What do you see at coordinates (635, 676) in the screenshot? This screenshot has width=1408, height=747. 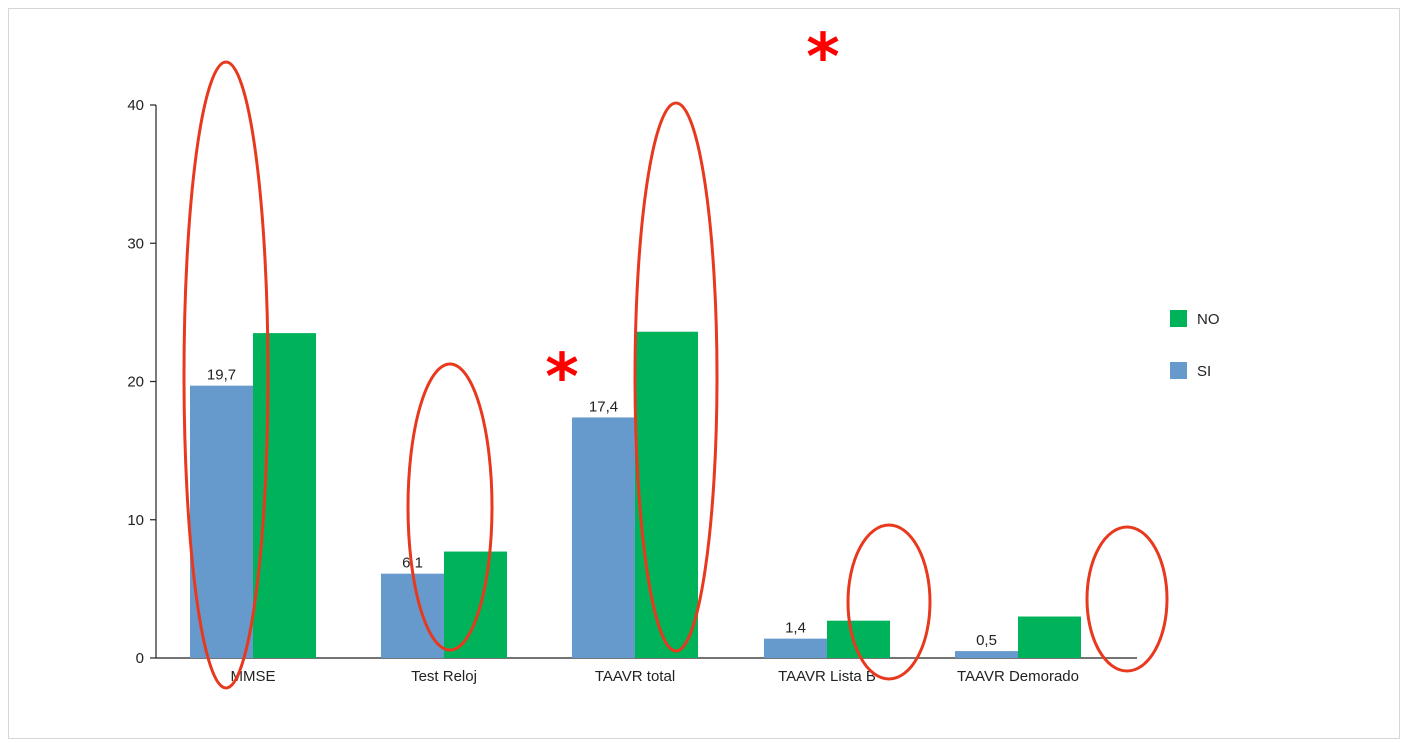 I see `category-label: TAAVR total` at bounding box center [635, 676].